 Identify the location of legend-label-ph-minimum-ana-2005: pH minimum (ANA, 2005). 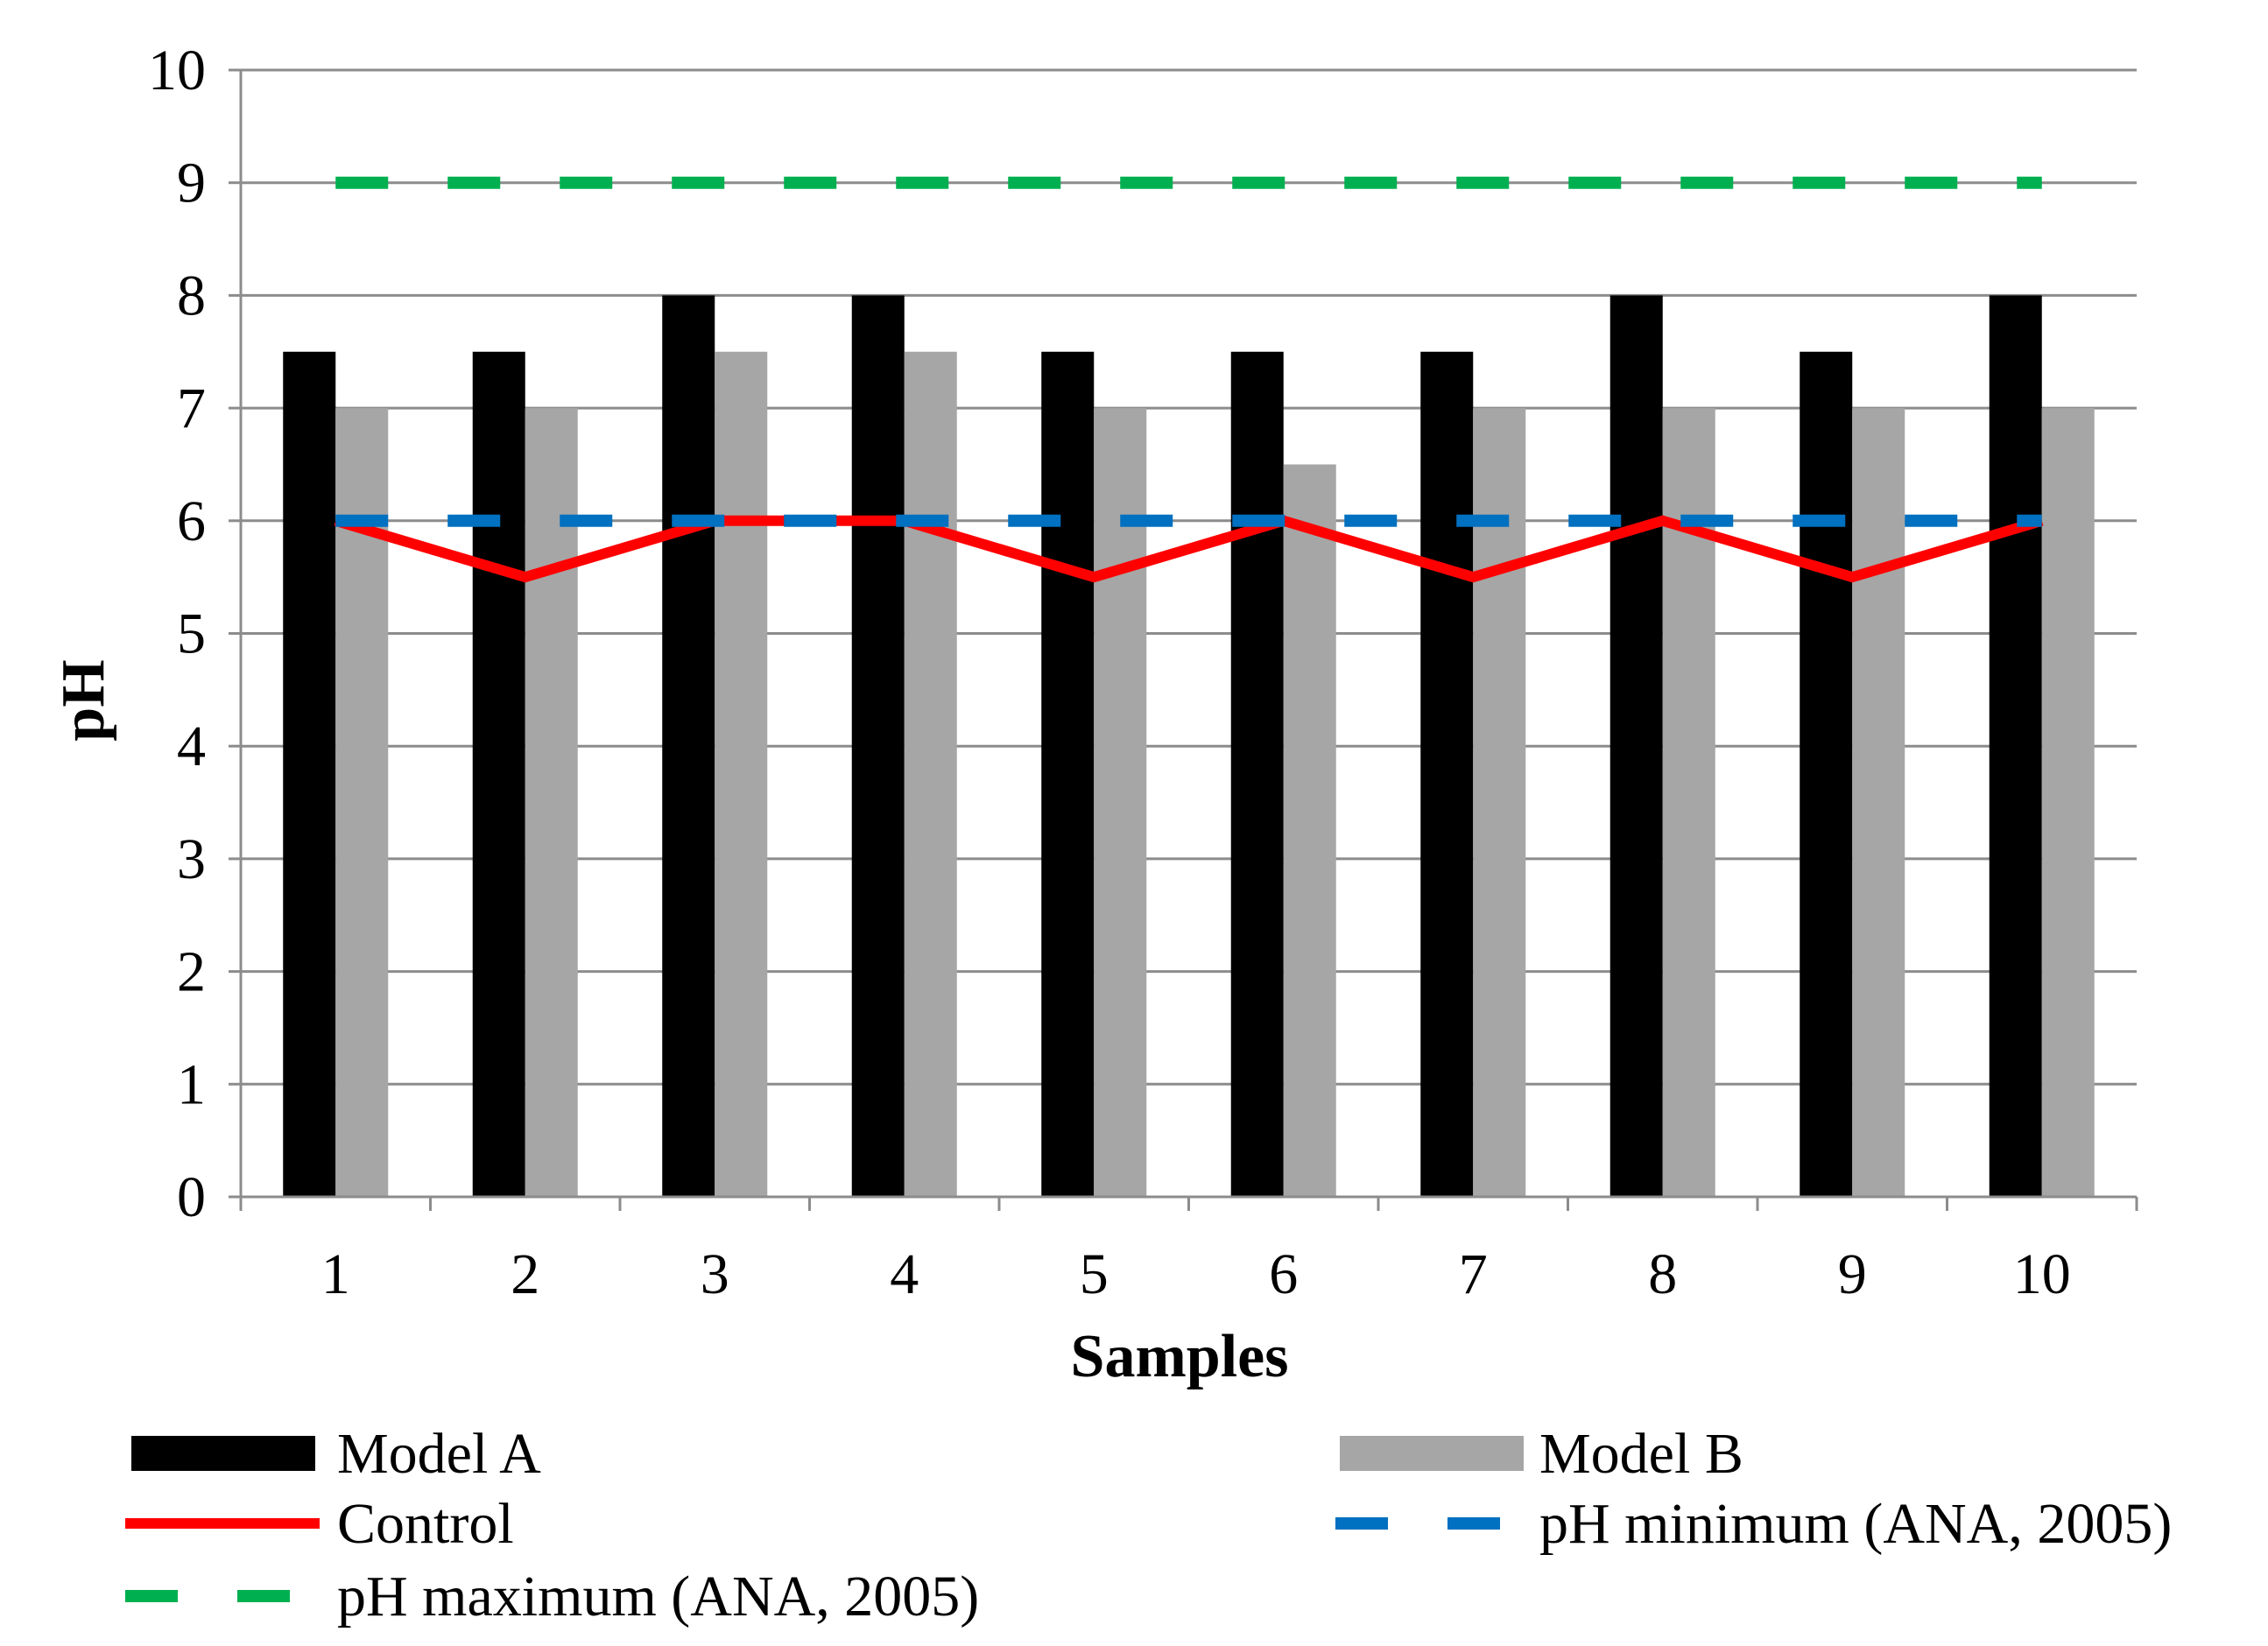
(1856, 1524).